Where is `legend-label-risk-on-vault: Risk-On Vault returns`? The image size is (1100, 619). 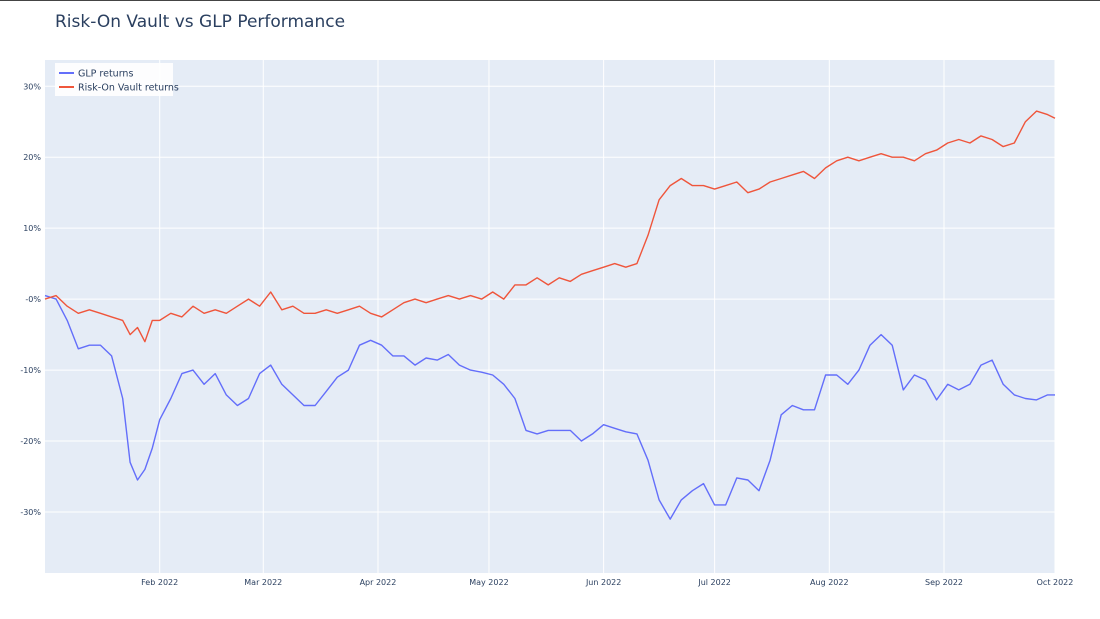
legend-label-risk-on-vault: Risk-On Vault returns is located at coordinates (128, 88).